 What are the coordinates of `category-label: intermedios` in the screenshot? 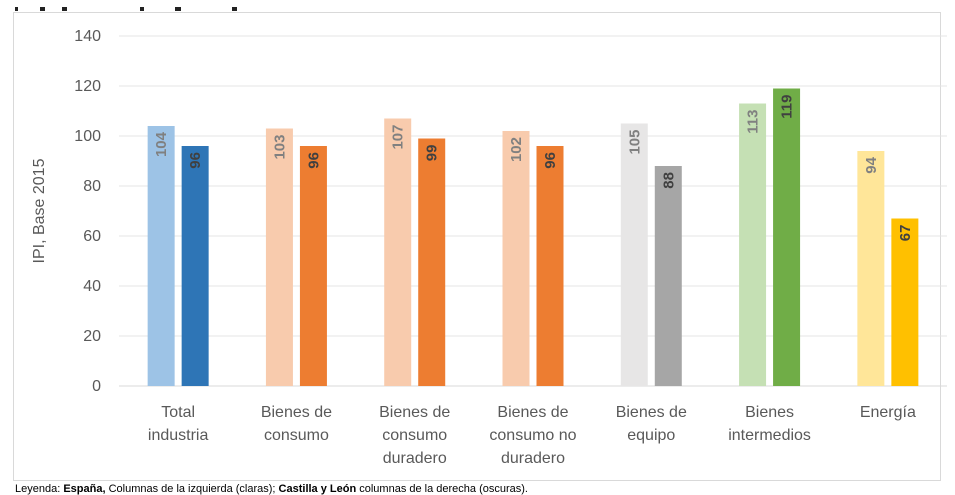 It's located at (769, 435).